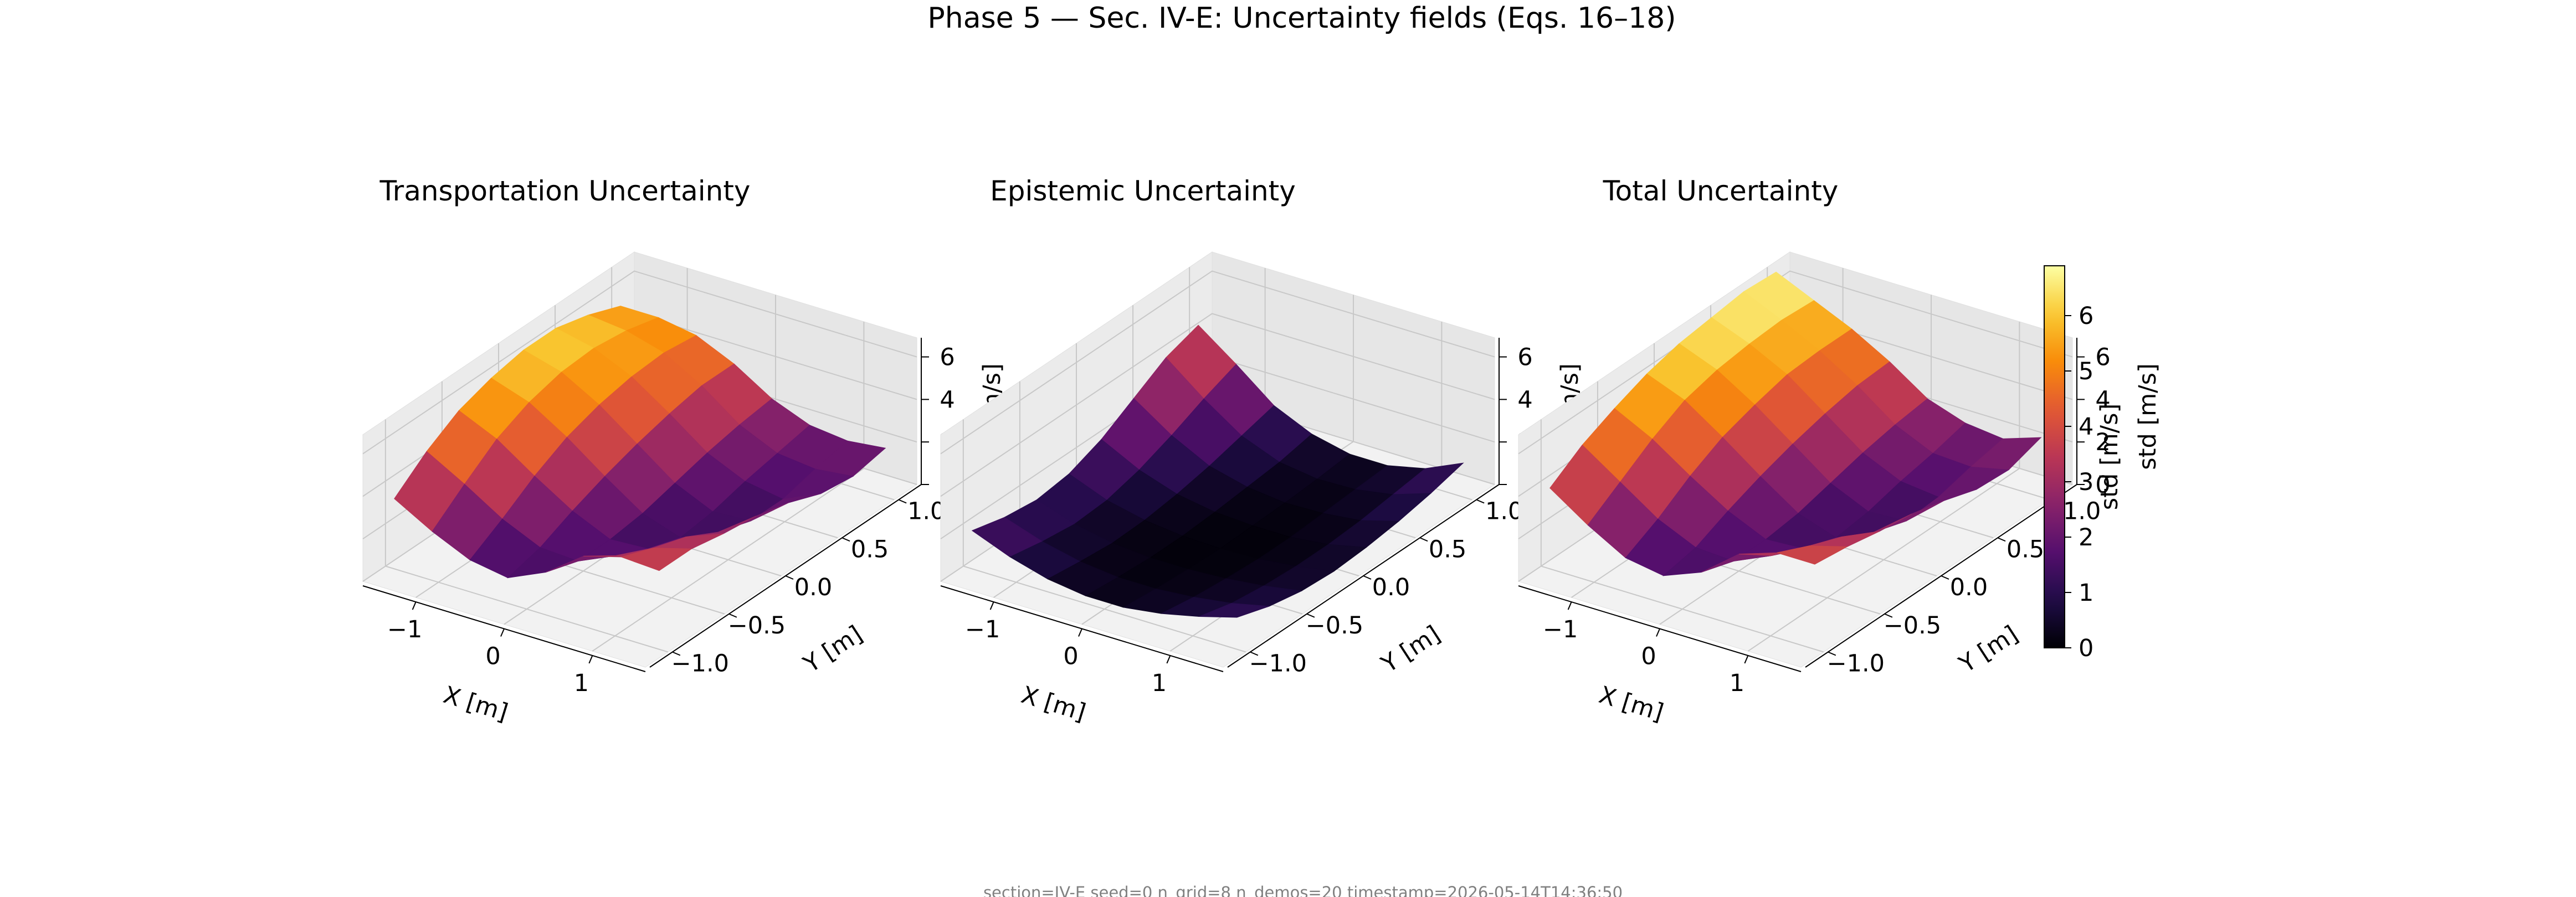 The height and width of the screenshot is (897, 2576). I want to click on z-tick-label: 0, so click(2102, 485).